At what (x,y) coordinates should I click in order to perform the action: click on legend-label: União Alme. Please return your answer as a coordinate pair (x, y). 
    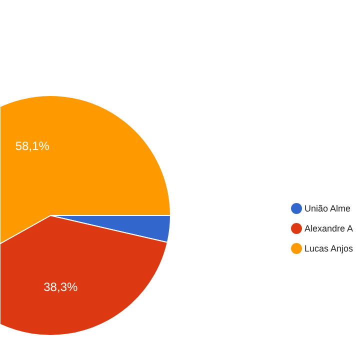
    Looking at the image, I should click on (327, 209).